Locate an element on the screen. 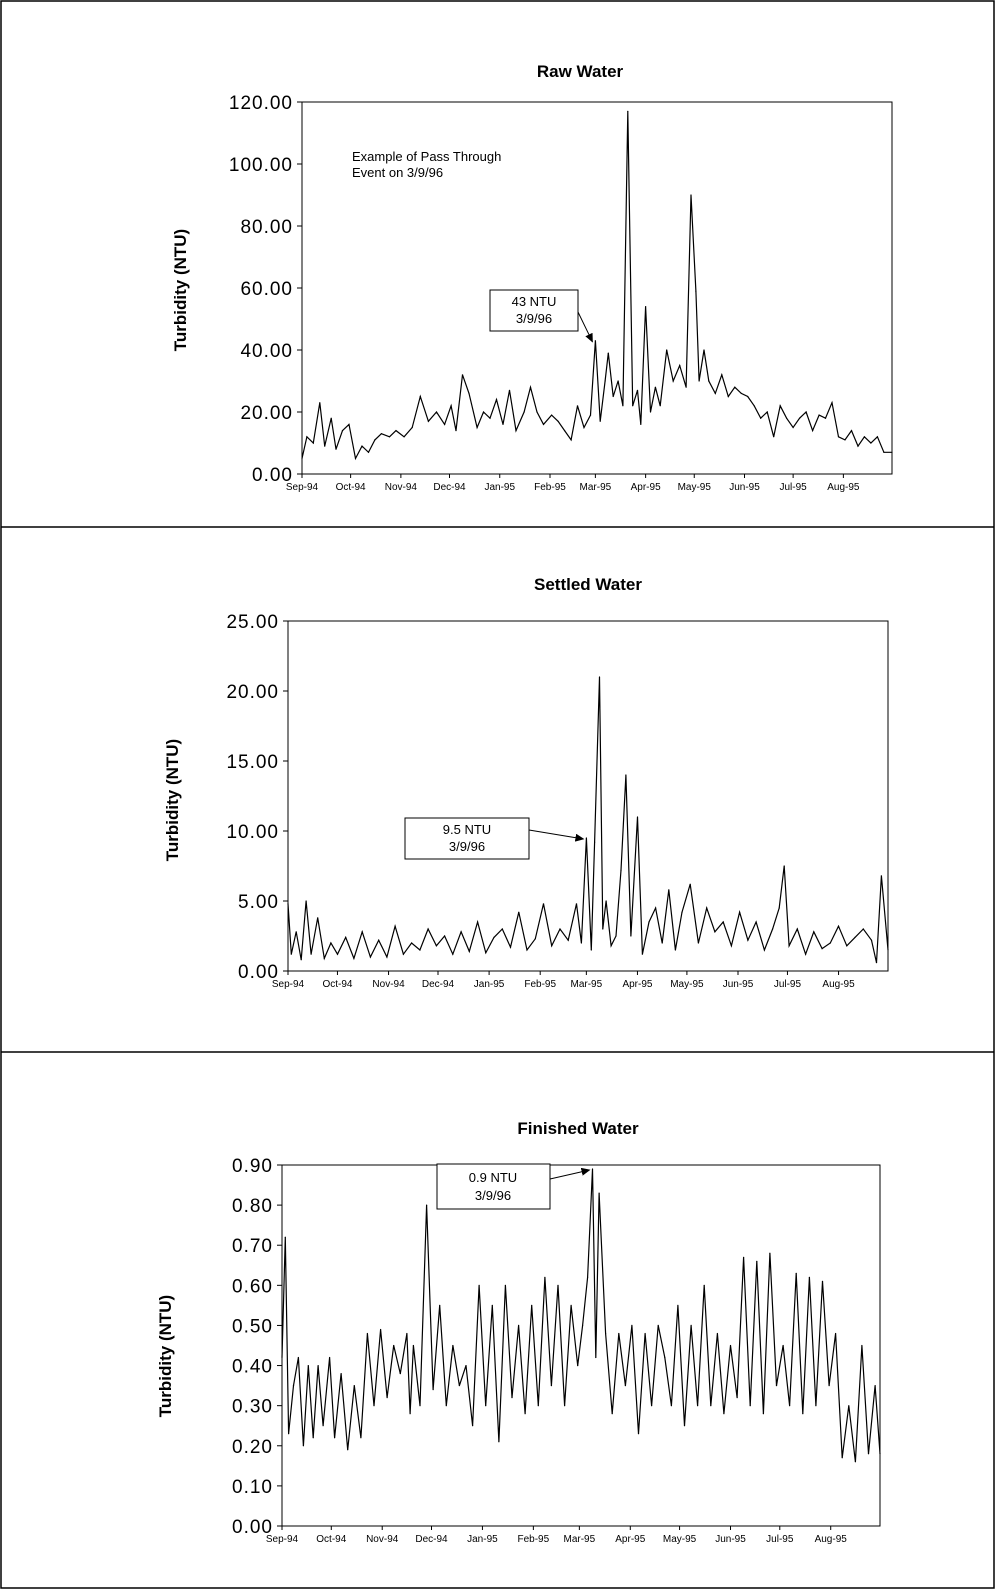  annotation-note: Example of Pass Through Event on 3/9/96 is located at coordinates (426, 164).